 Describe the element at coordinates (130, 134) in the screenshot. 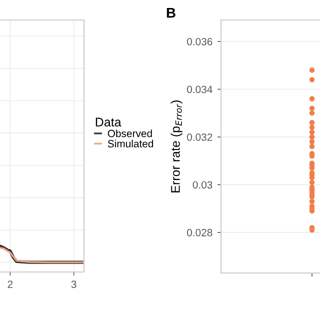

I see `legend-label: Observed` at that location.